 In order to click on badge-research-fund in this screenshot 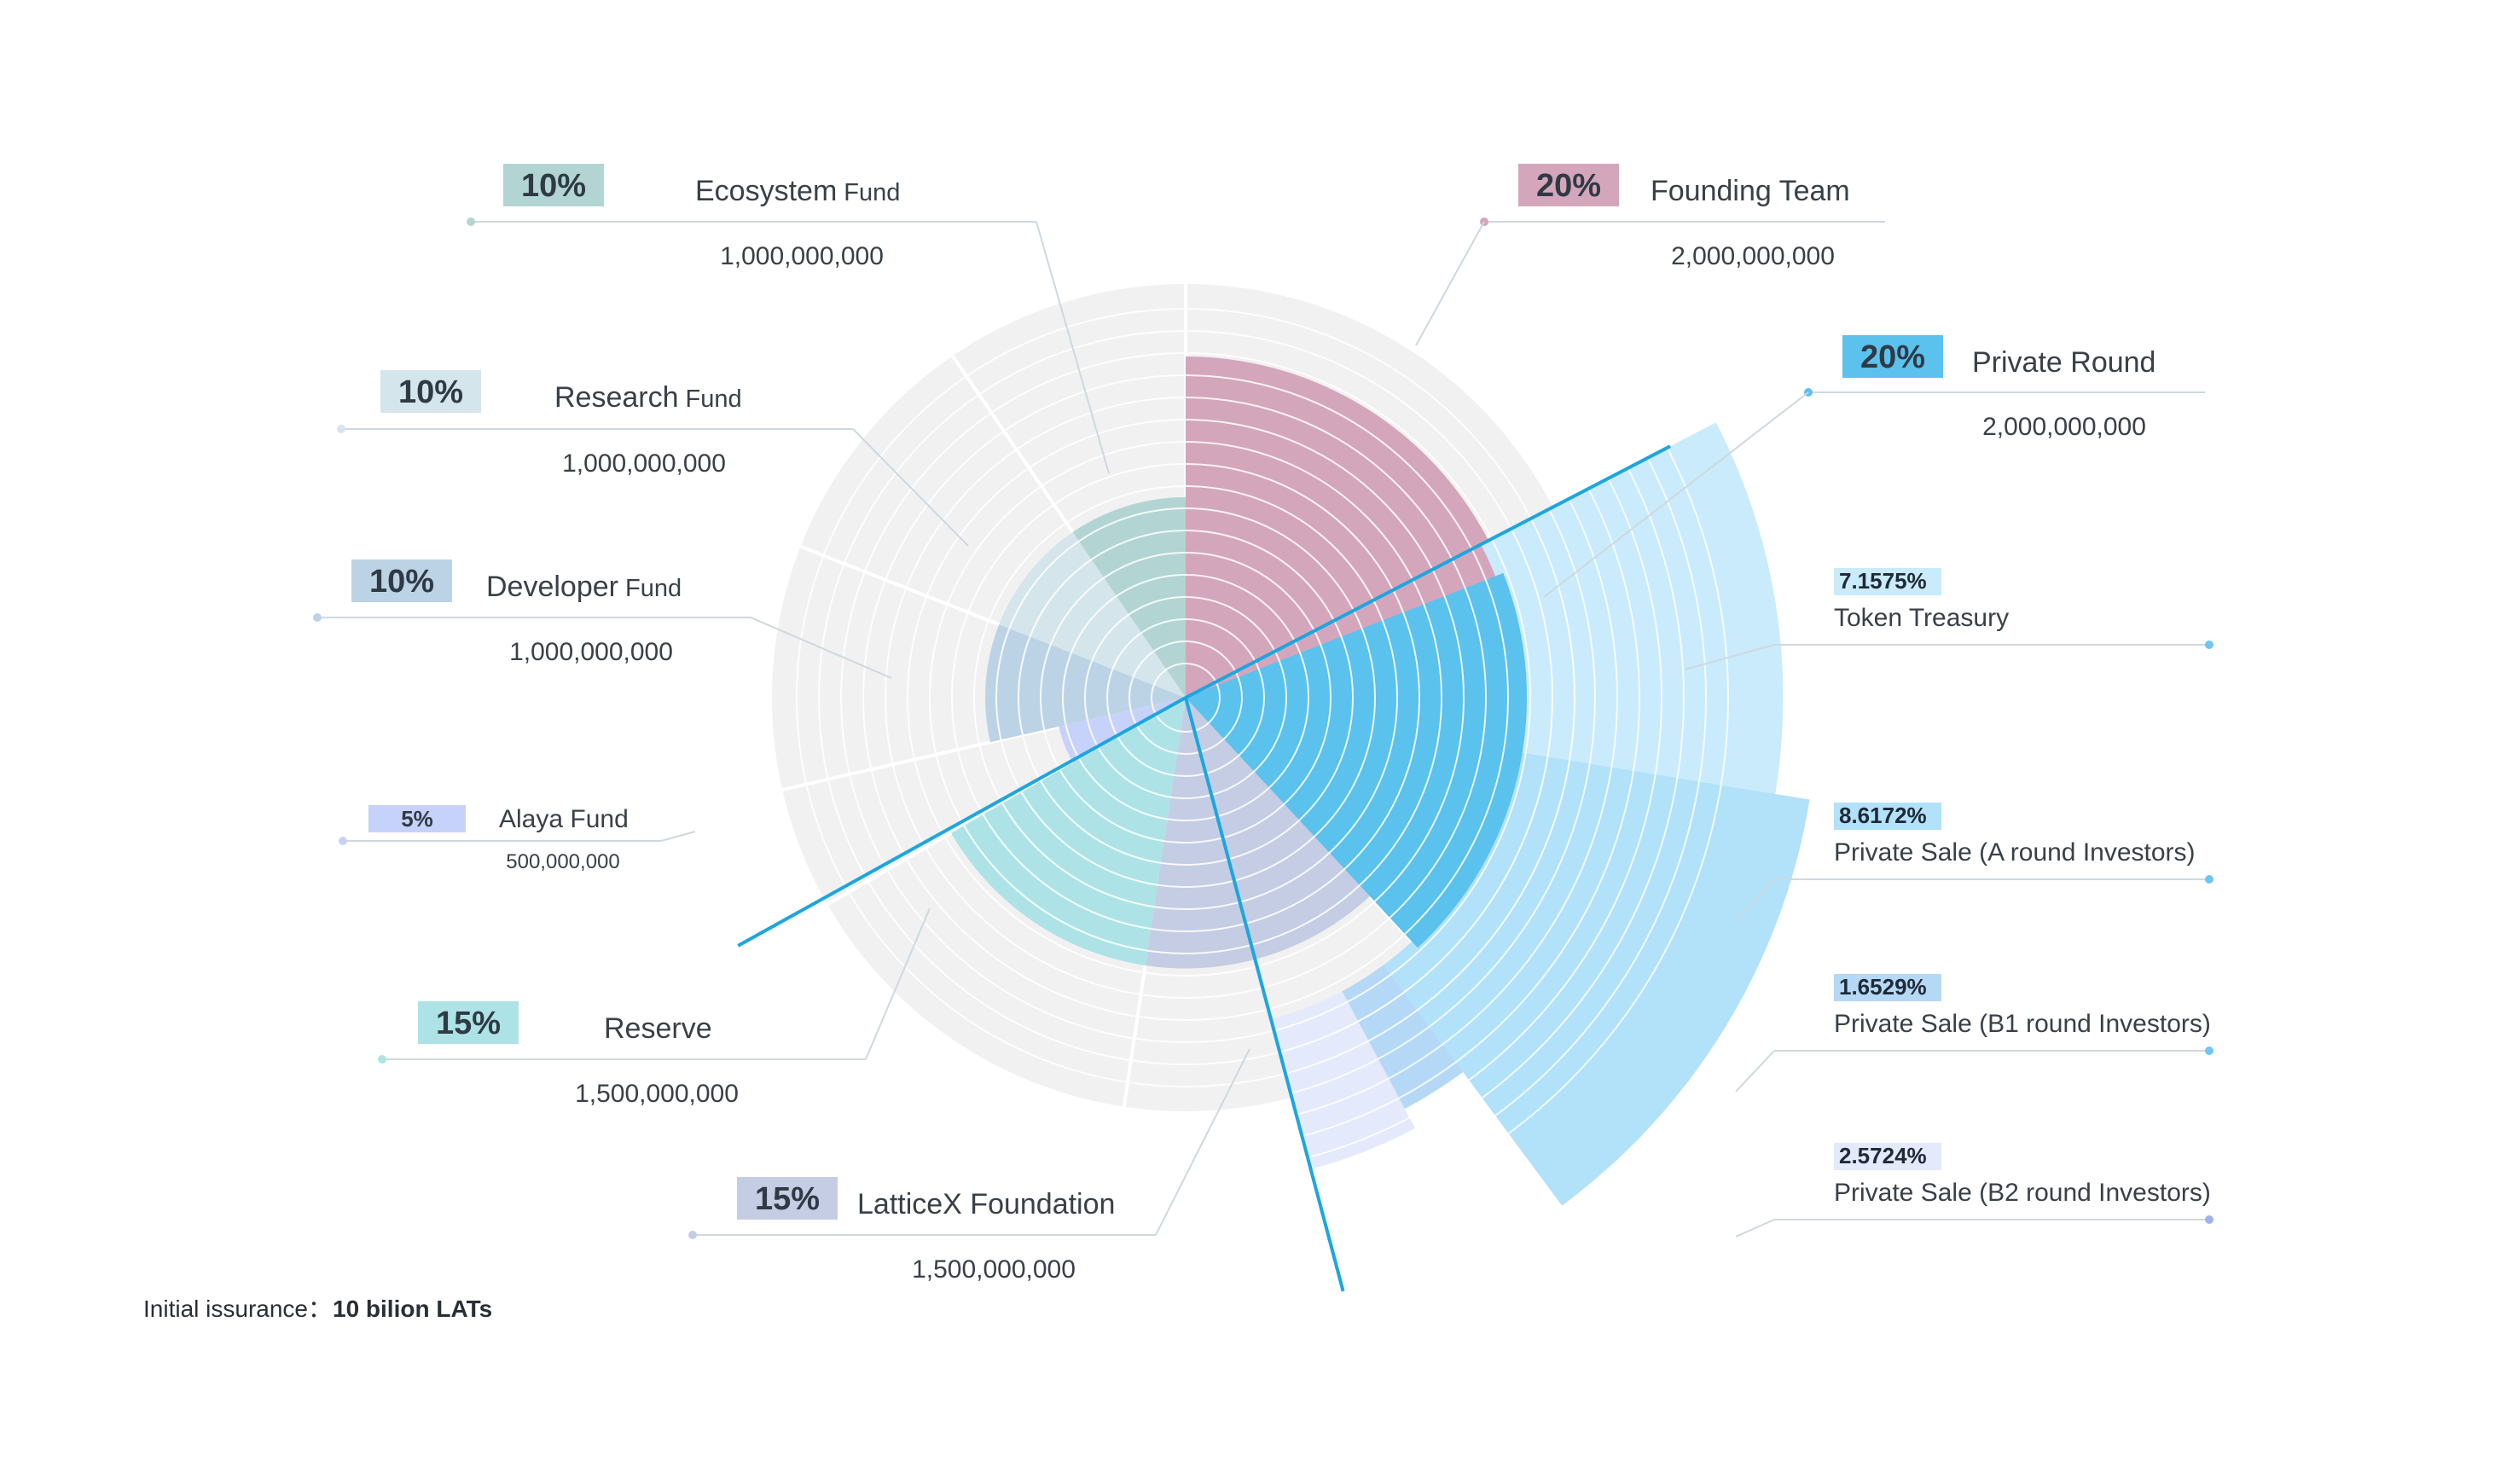, I will do `click(430, 391)`.